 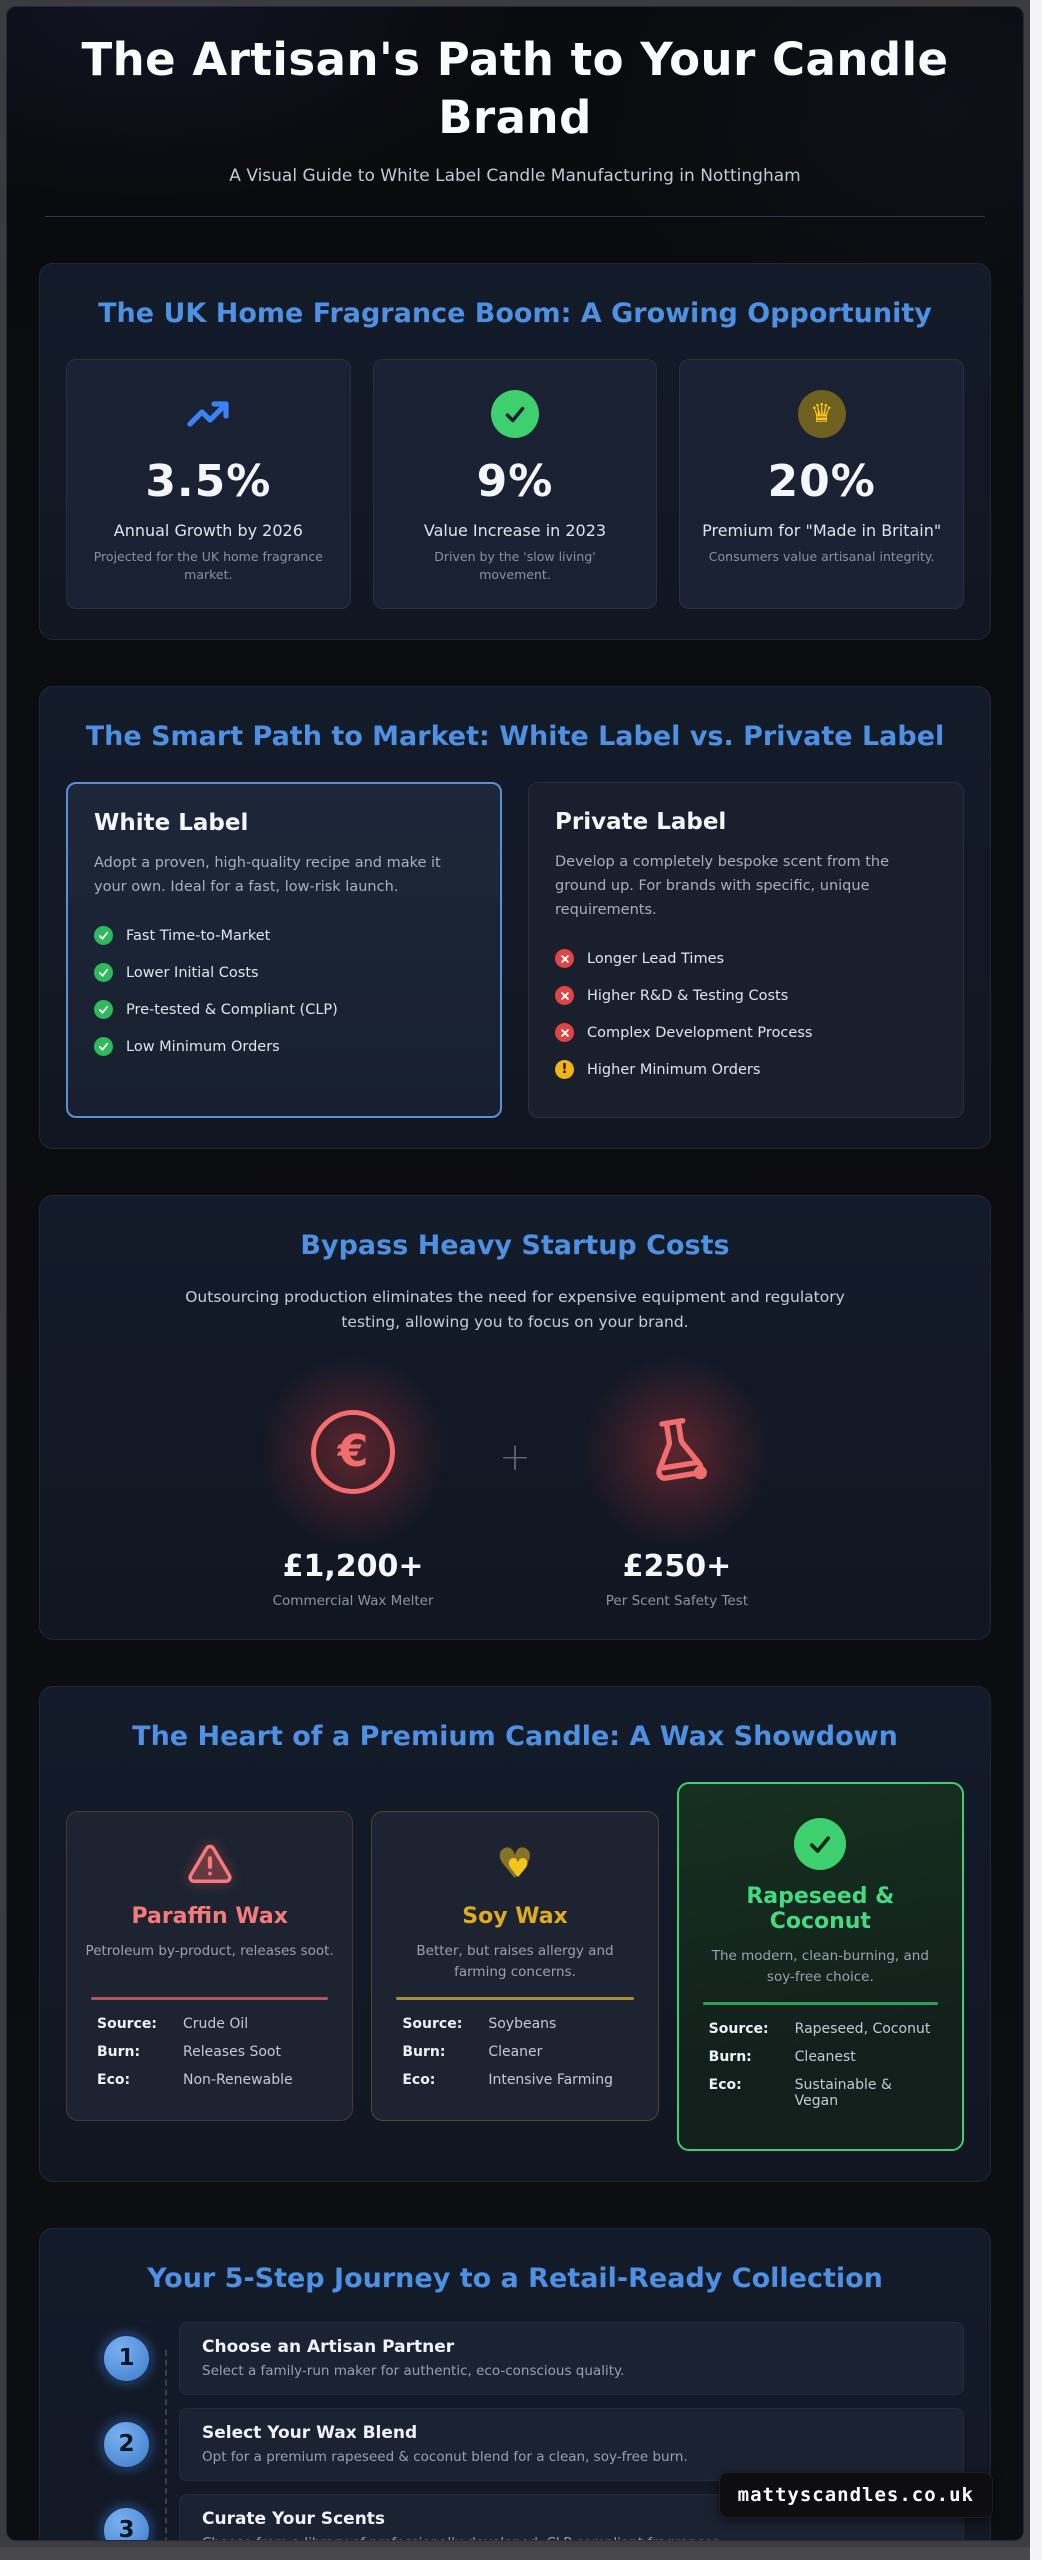 What do you see at coordinates (284, 973) in the screenshot?
I see `list-item: Lower Initial Costs` at bounding box center [284, 973].